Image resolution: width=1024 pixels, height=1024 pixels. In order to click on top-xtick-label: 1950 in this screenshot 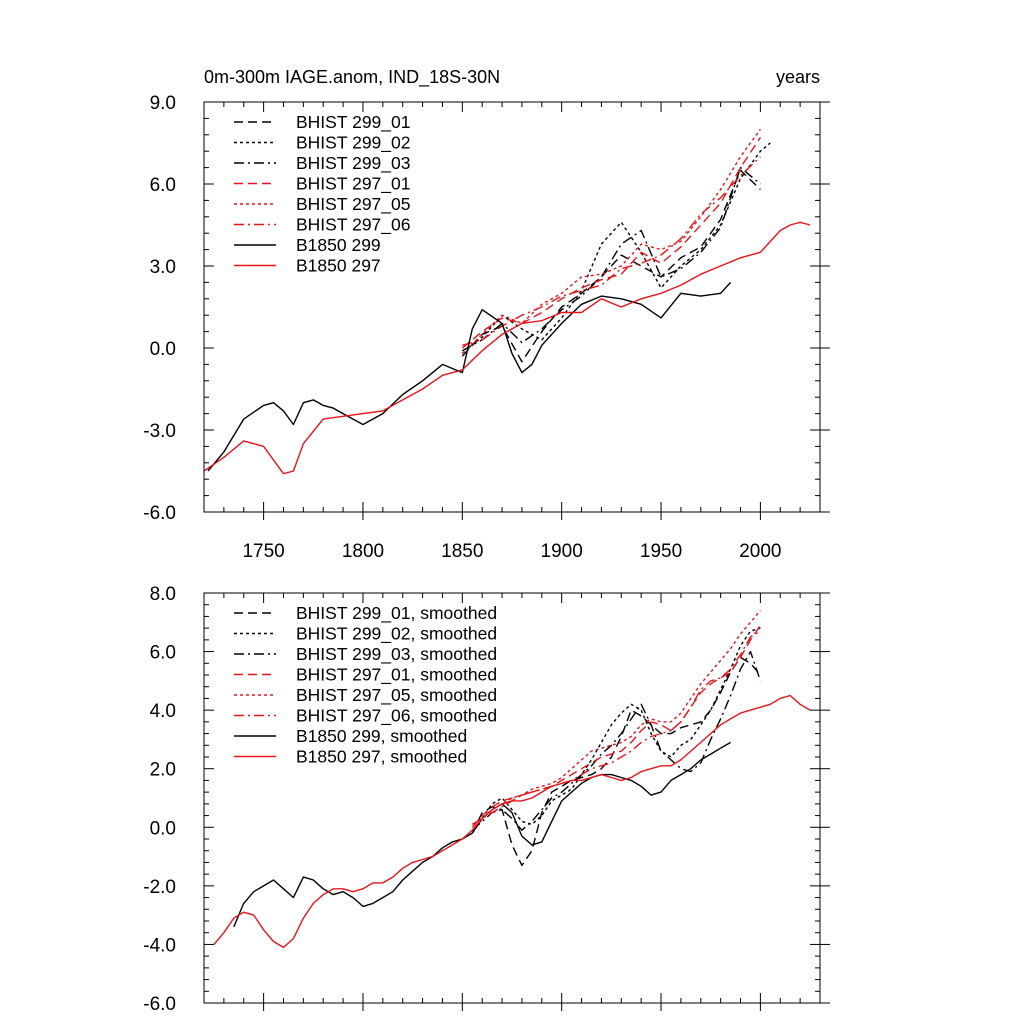, I will do `click(661, 551)`.